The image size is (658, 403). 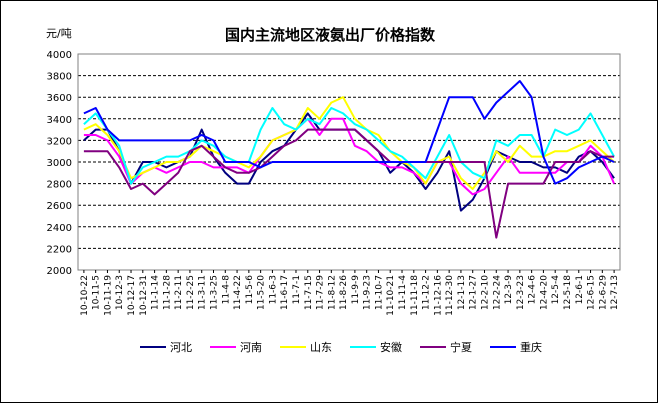 What do you see at coordinates (462, 292) in the screenshot?
I see `x-tick-label: 12-1-13` at bounding box center [462, 292].